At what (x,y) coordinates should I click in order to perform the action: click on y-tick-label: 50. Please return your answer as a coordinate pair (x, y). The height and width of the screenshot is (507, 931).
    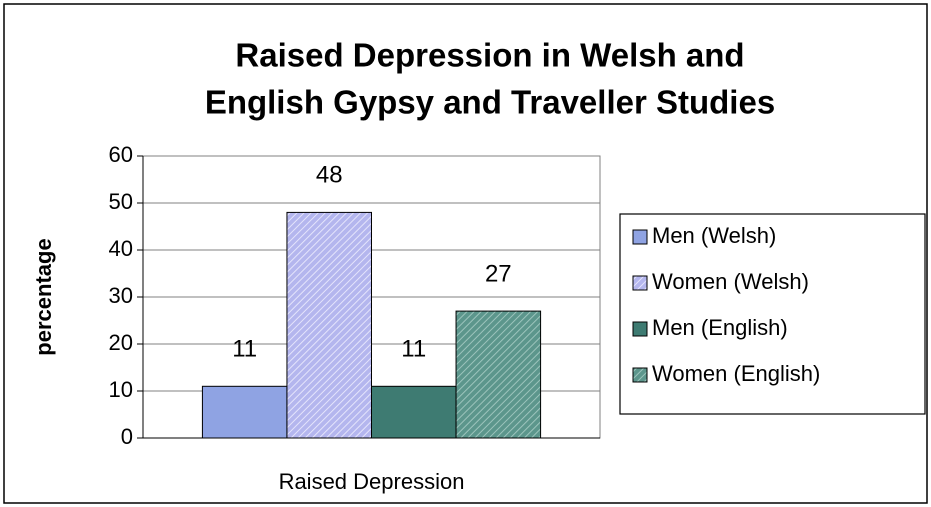
    Looking at the image, I should click on (121, 201).